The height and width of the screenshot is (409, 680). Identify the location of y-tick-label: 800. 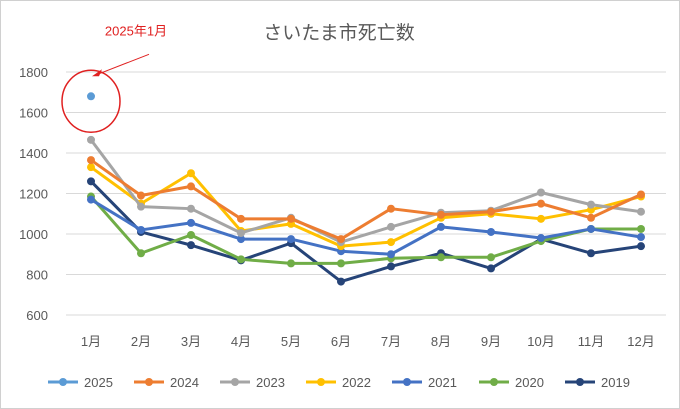
(37, 275).